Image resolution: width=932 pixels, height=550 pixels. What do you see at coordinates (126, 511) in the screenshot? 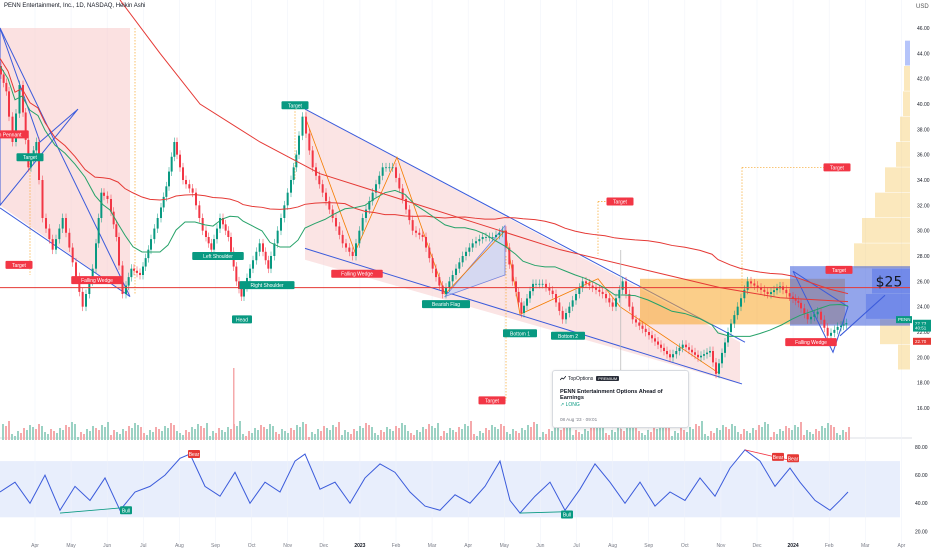
I see `rsi-label: Bull` at bounding box center [126, 511].